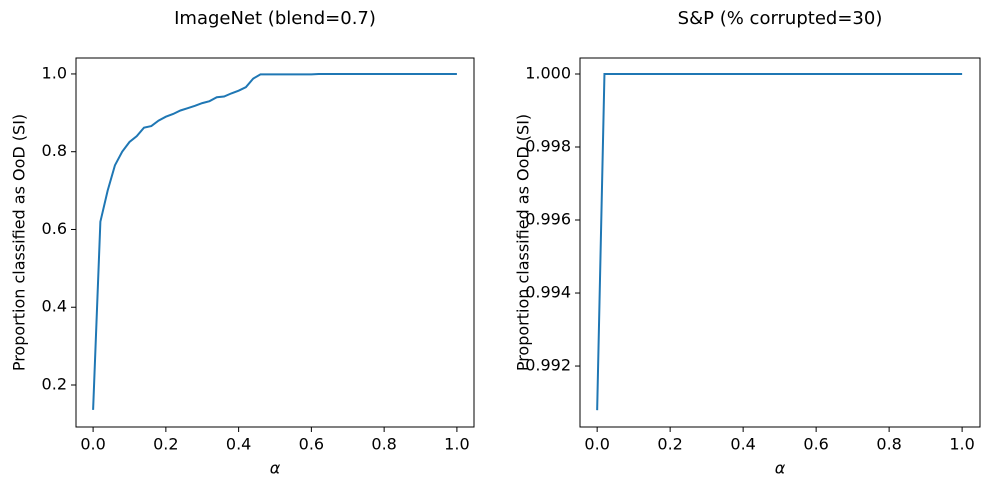  What do you see at coordinates (548, 72) in the screenshot?
I see `y-tick-label: 1.000` at bounding box center [548, 72].